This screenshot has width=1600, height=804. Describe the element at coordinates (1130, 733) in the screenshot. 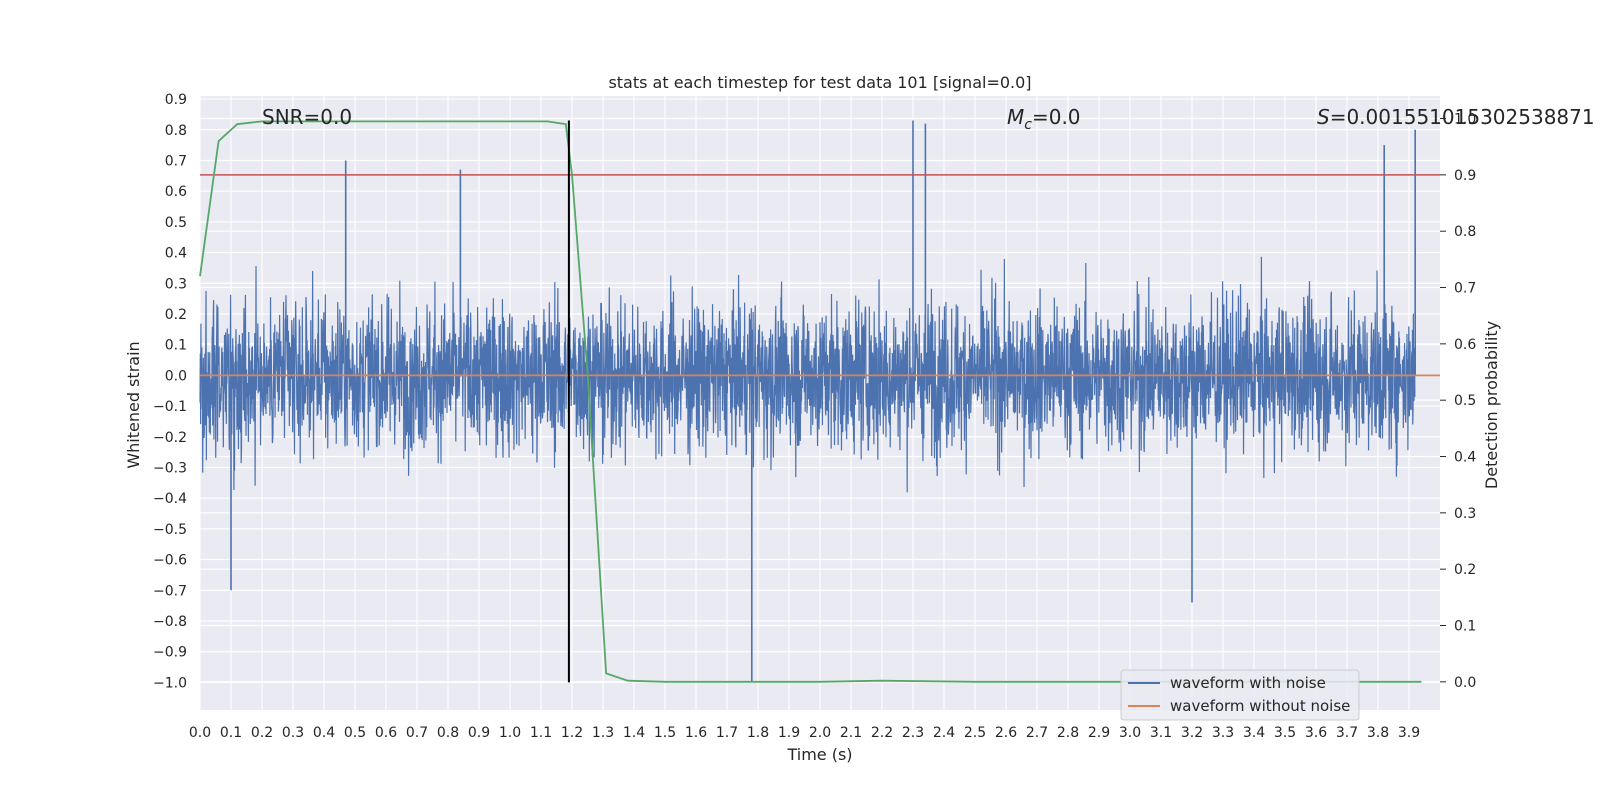

I see `x-tick-label: 3.0` at that location.